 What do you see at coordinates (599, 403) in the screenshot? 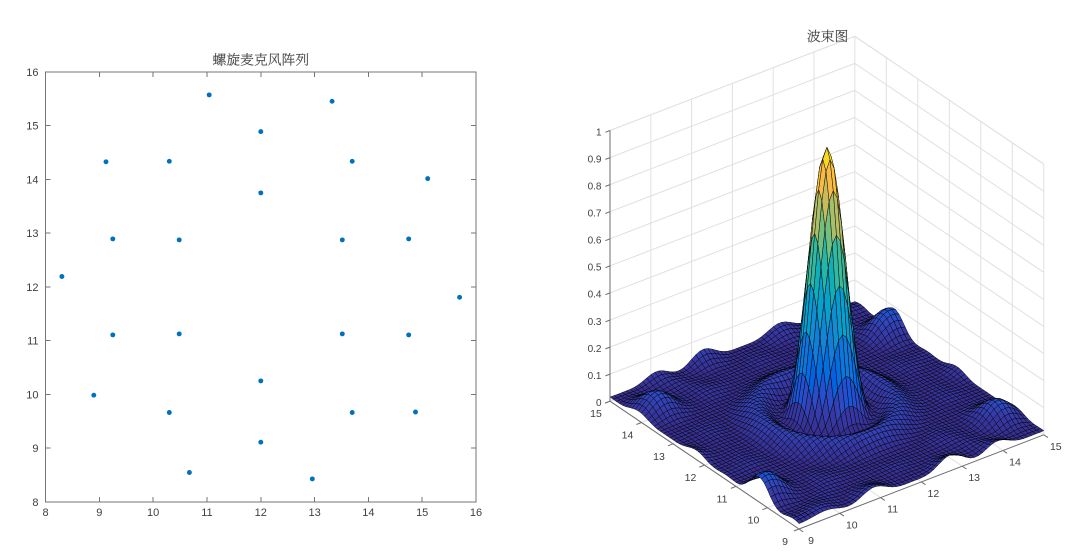
I see `svg-text: 0` at bounding box center [599, 403].